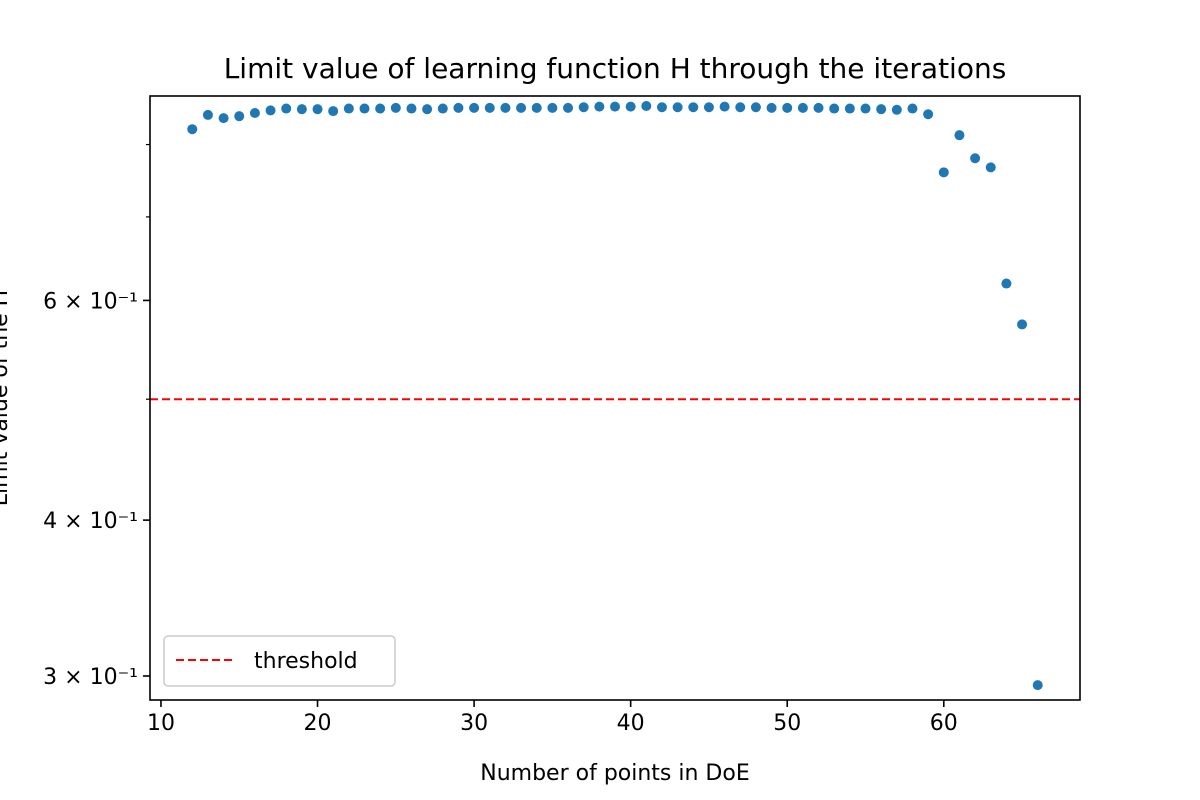 The width and height of the screenshot is (1200, 800). Describe the element at coordinates (474, 723) in the screenshot. I see `x-tick-label: 30` at that location.